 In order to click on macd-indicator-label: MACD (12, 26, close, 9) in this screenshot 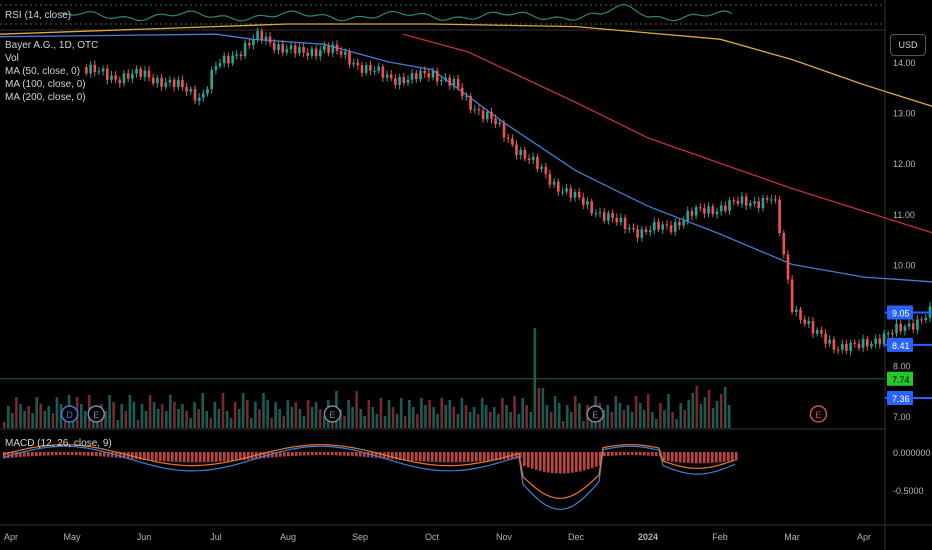, I will do `click(58, 443)`.